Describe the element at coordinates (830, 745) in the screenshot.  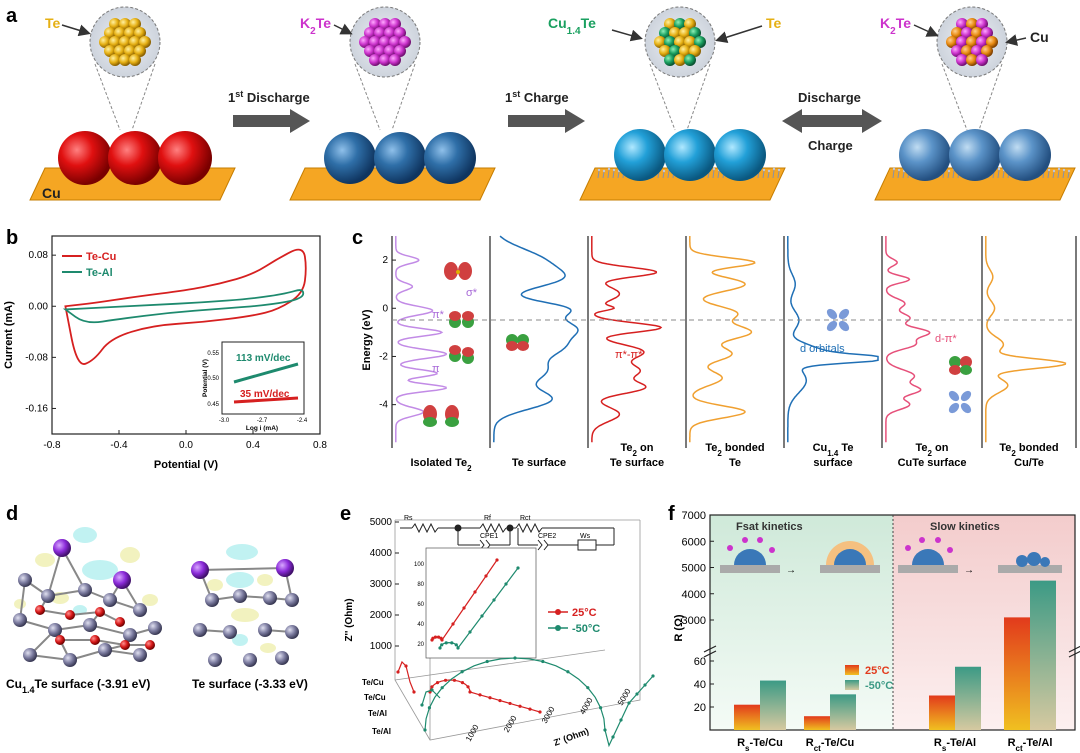
I see `bar-xlabel: Rct-Te/Cu` at that location.